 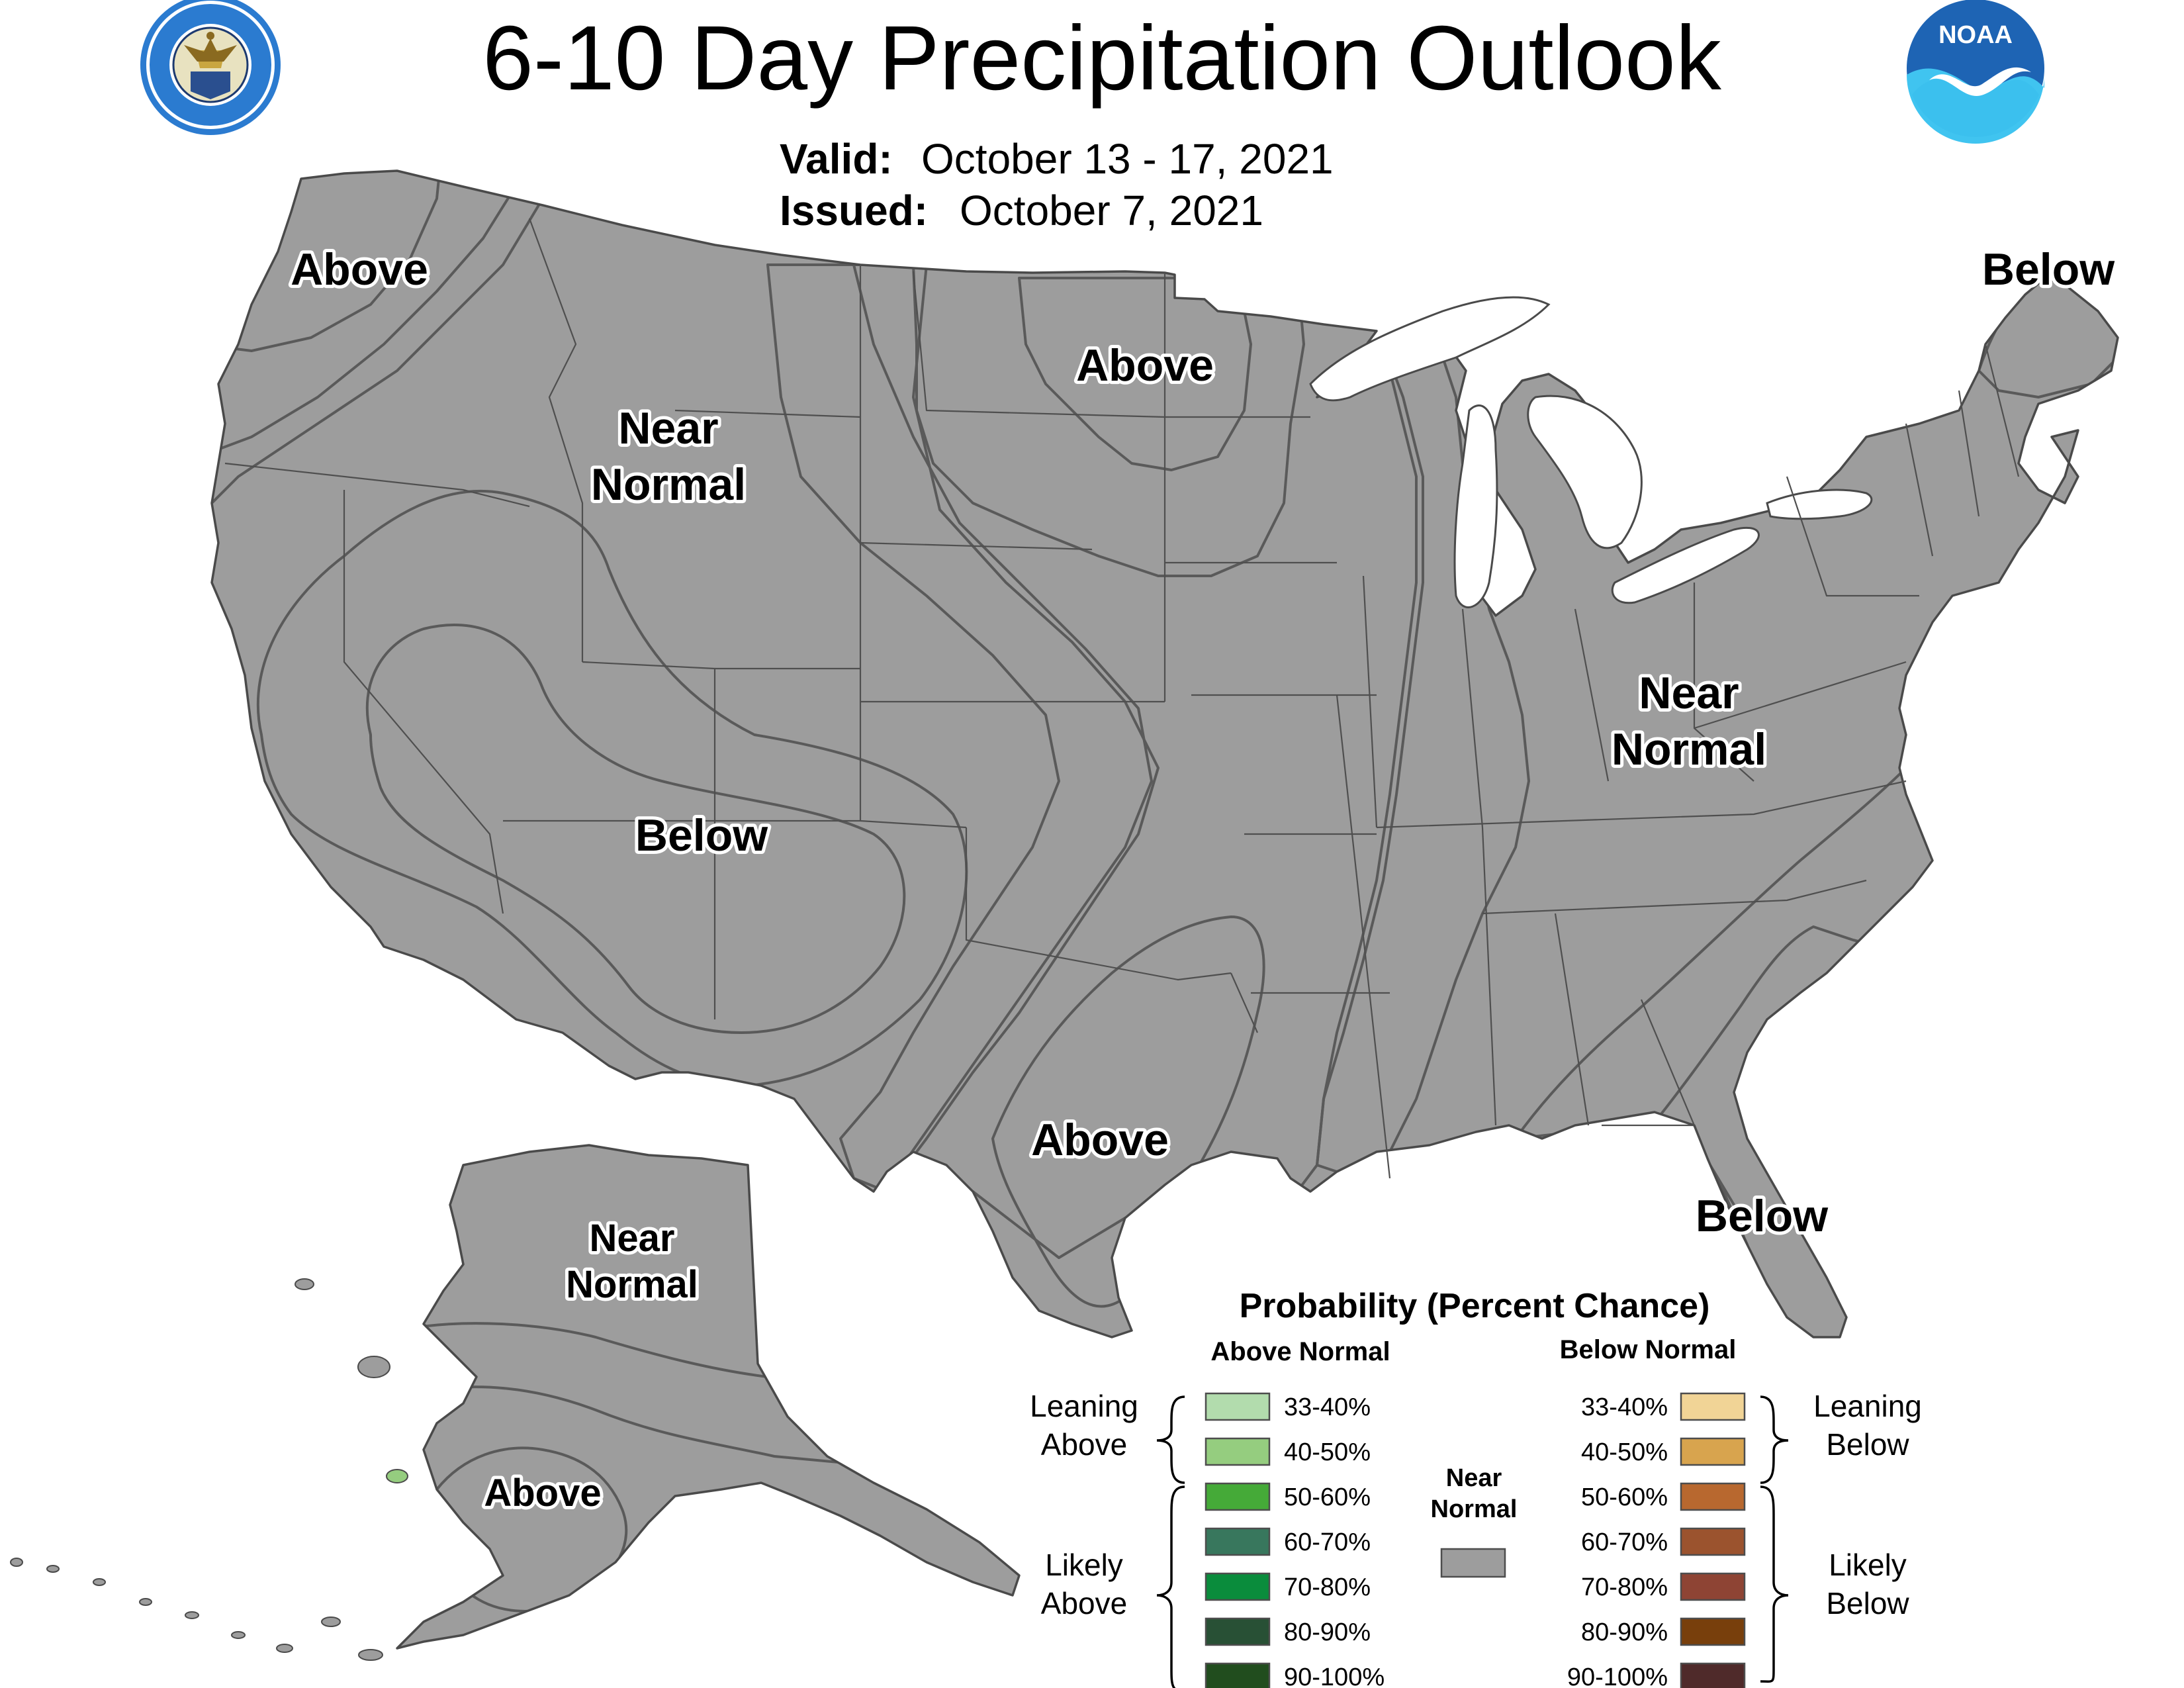 I want to click on legend-leaning-above-1: Leaning, so click(x=1084, y=1406).